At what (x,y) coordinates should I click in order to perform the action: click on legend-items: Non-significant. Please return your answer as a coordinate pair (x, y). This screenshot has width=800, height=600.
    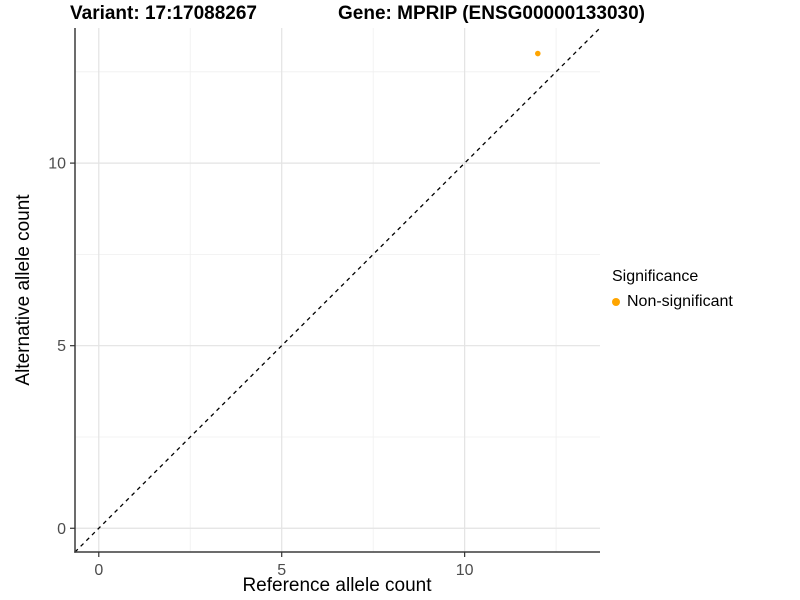
    Looking at the image, I should click on (672, 302).